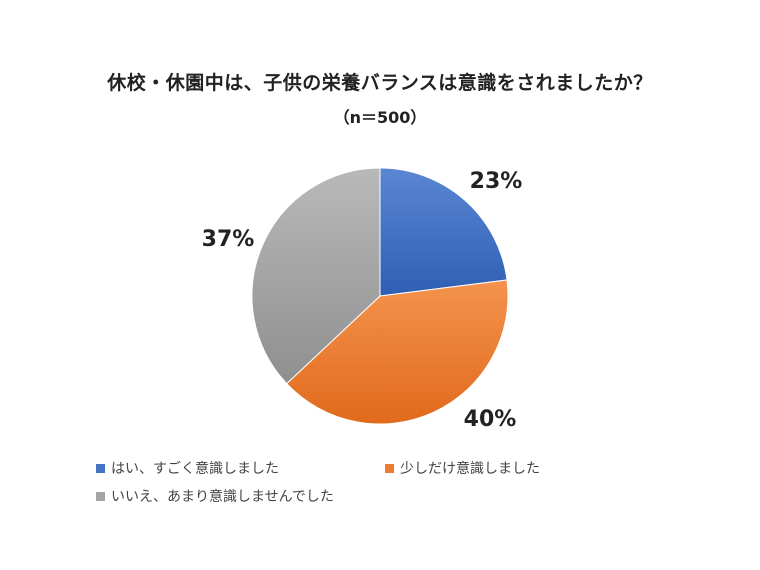 The height and width of the screenshot is (570, 760). What do you see at coordinates (222, 497) in the screenshot?
I see `legend-label: いいえ、あまり意識しませんでした` at bounding box center [222, 497].